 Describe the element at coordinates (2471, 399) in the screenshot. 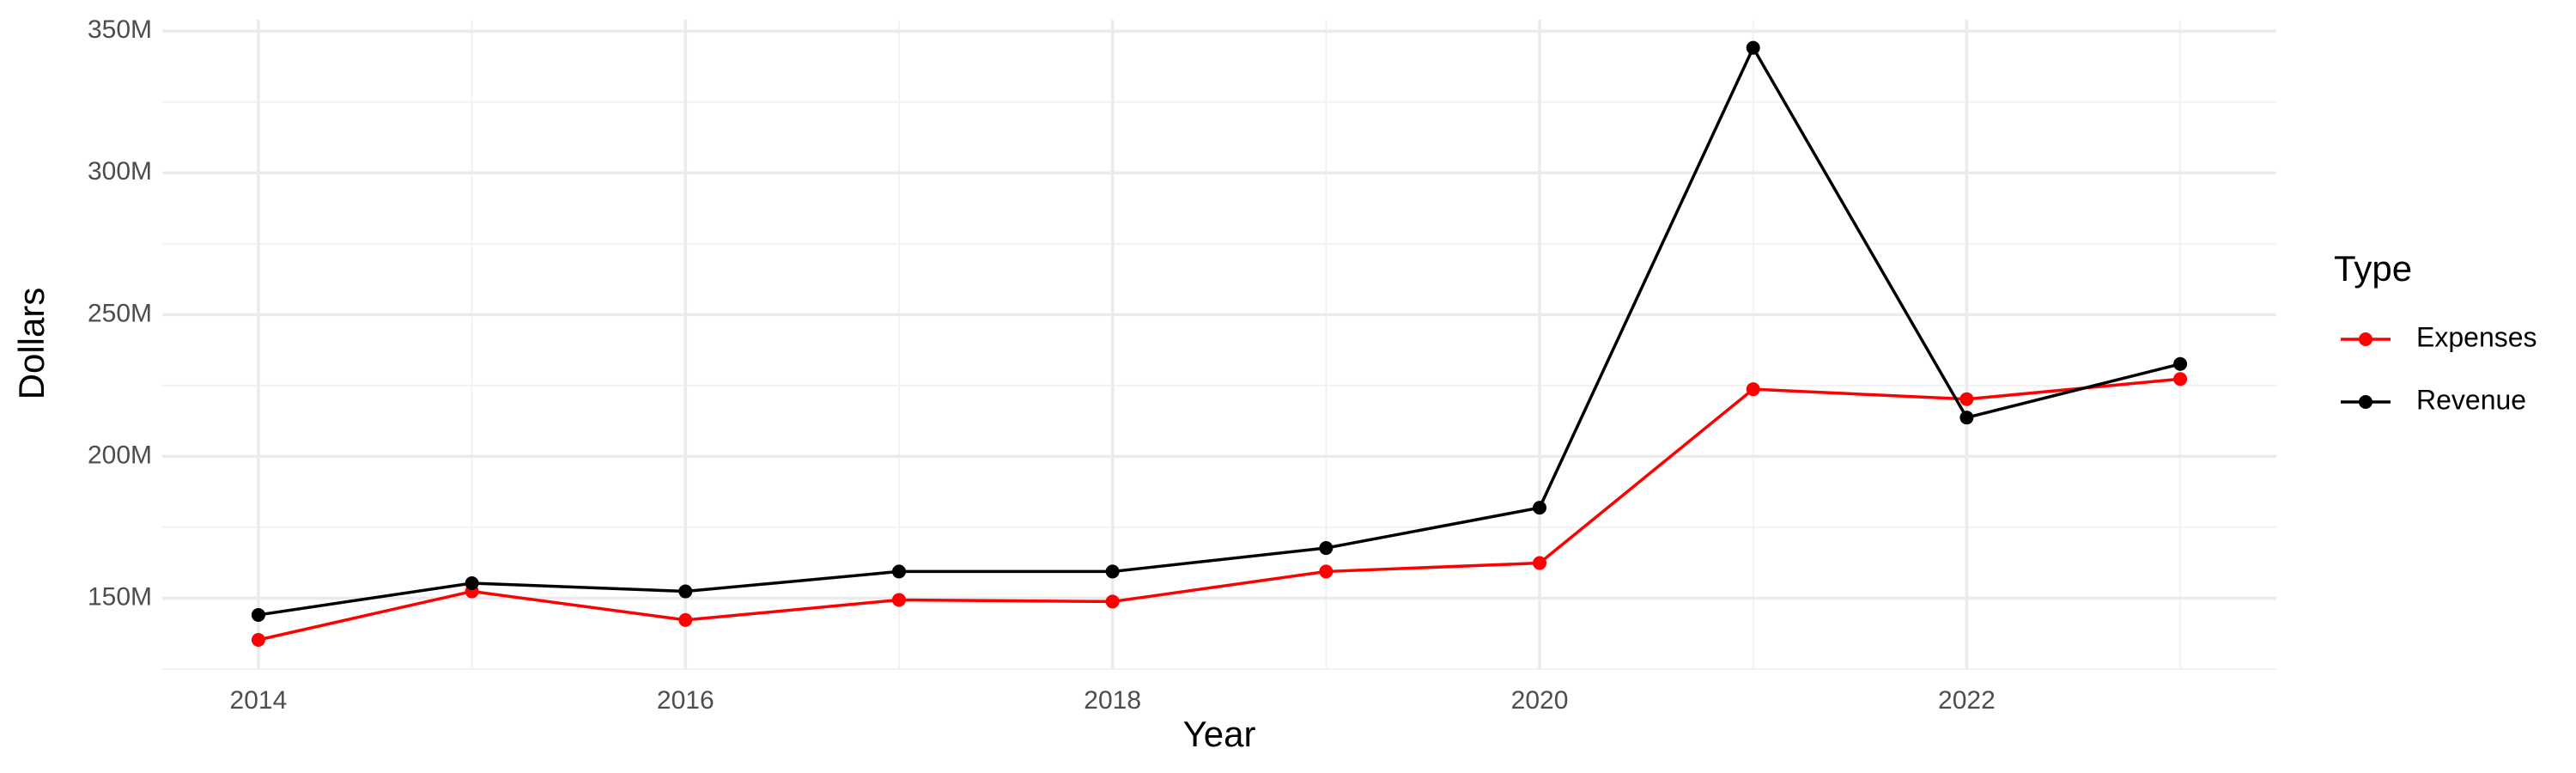

I see `legend-label: Revenue` at that location.